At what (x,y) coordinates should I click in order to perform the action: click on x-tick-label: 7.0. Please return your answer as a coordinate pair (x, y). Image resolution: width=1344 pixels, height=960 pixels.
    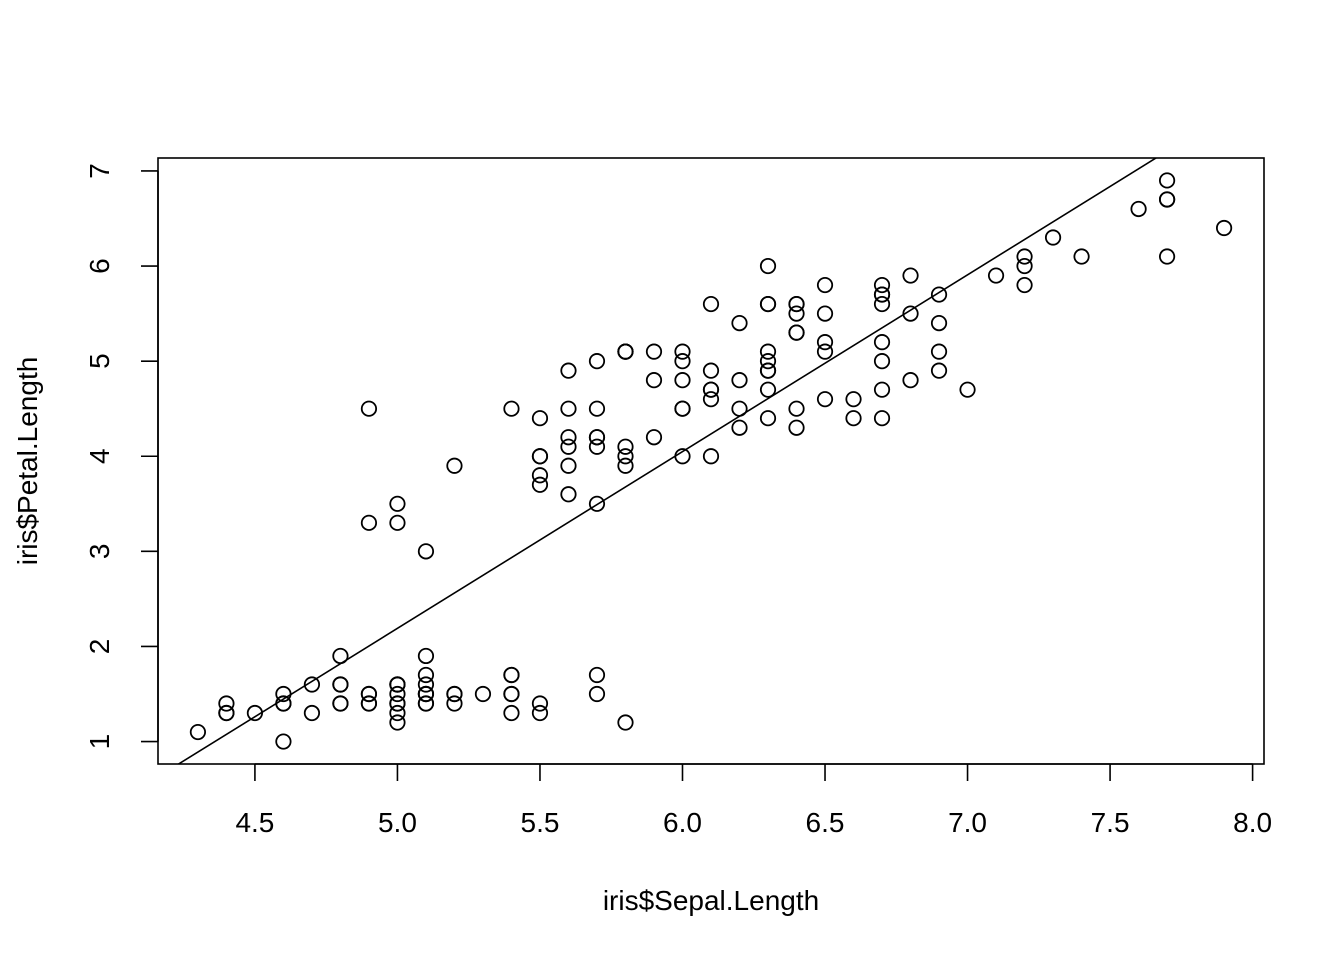
    Looking at the image, I should click on (967, 822).